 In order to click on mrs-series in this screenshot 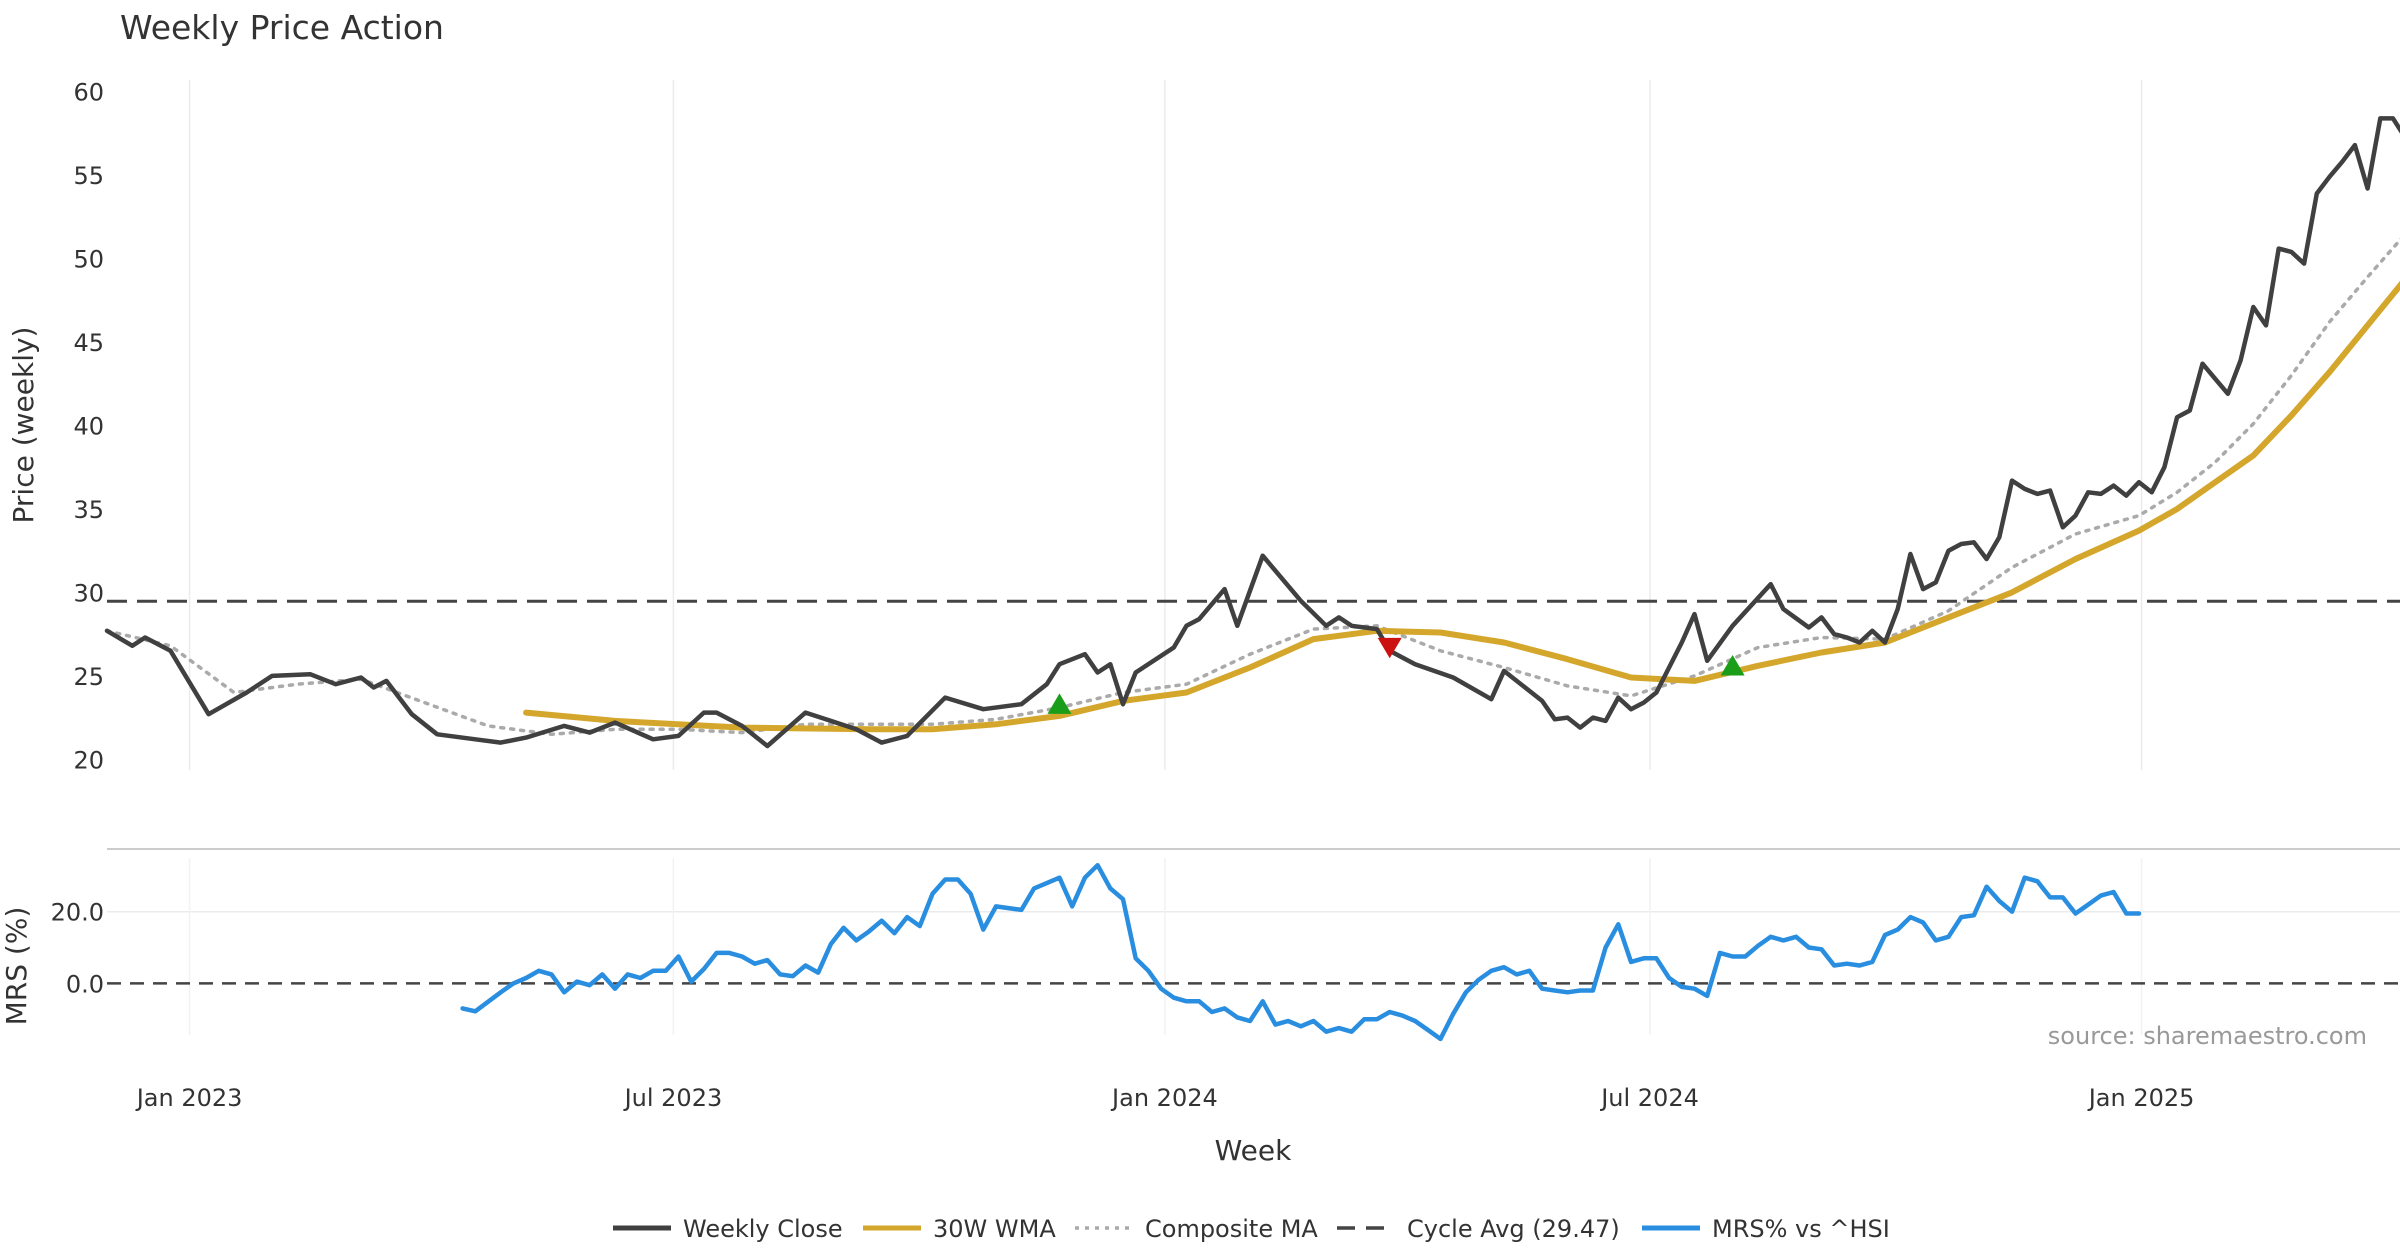, I will do `click(1301, 952)`.